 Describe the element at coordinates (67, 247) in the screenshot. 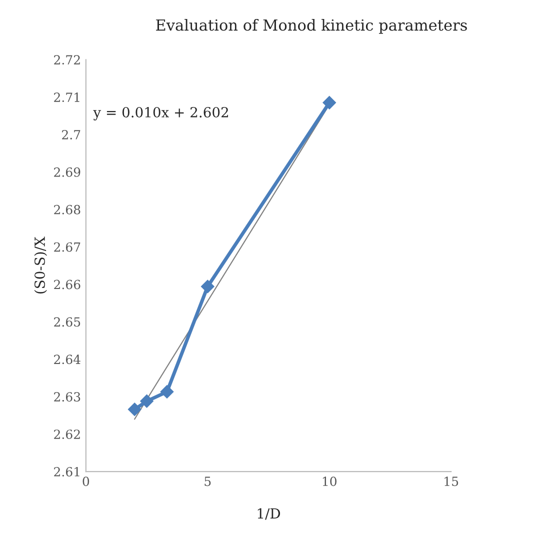

I see `y-tick-label: 2.67` at that location.